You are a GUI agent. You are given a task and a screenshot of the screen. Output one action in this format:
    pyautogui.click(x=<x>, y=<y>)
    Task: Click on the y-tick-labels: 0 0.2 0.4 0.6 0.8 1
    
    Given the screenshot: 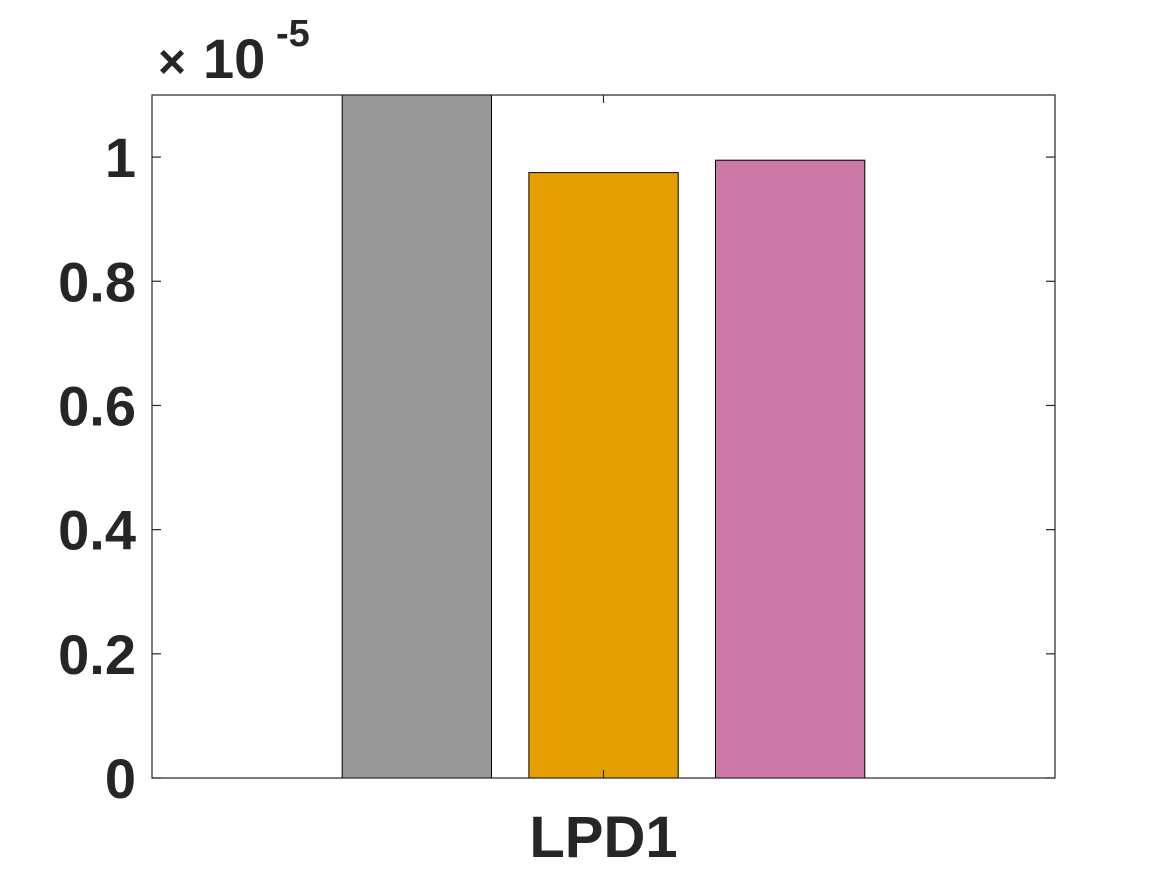 What is the action you would take?
    pyautogui.click(x=97, y=468)
    